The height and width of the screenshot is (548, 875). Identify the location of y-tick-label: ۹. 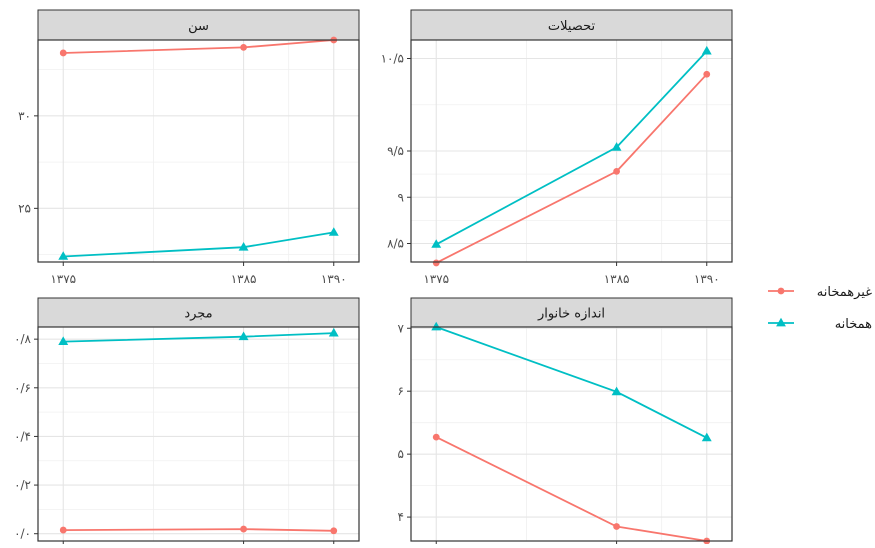
(401, 197).